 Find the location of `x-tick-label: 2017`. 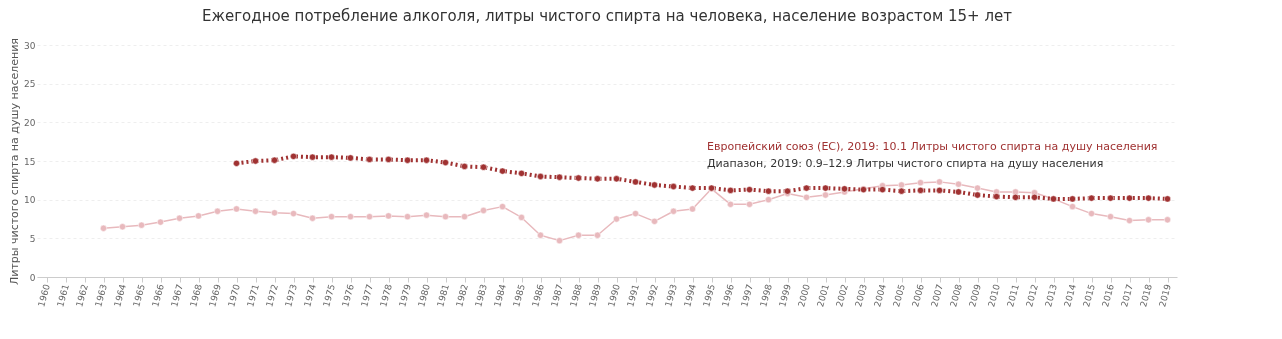

x-tick-label: 2017 is located at coordinates (1127, 295).